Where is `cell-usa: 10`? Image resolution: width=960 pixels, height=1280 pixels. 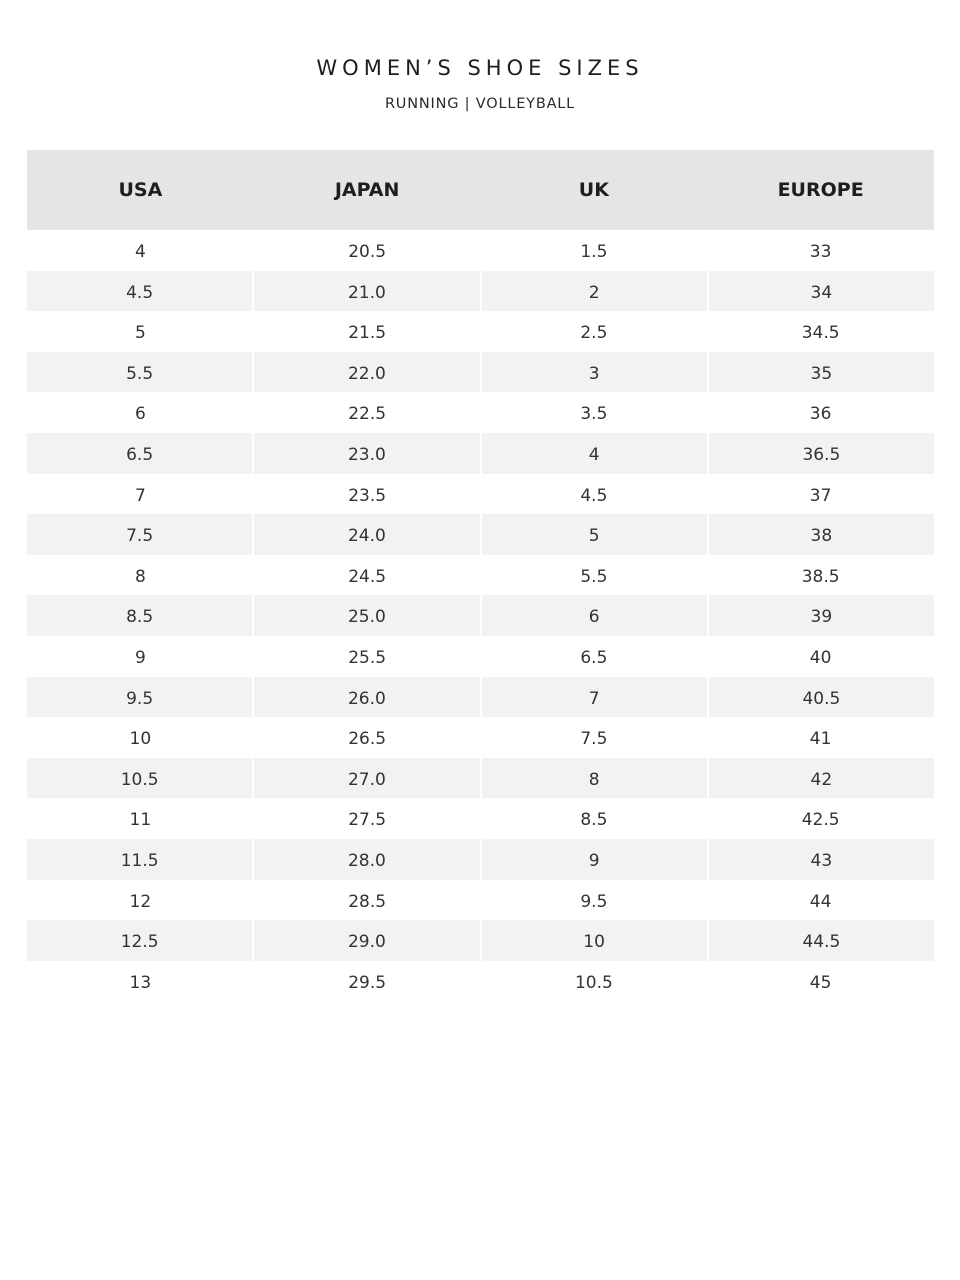 cell-usa: 10 is located at coordinates (140, 739).